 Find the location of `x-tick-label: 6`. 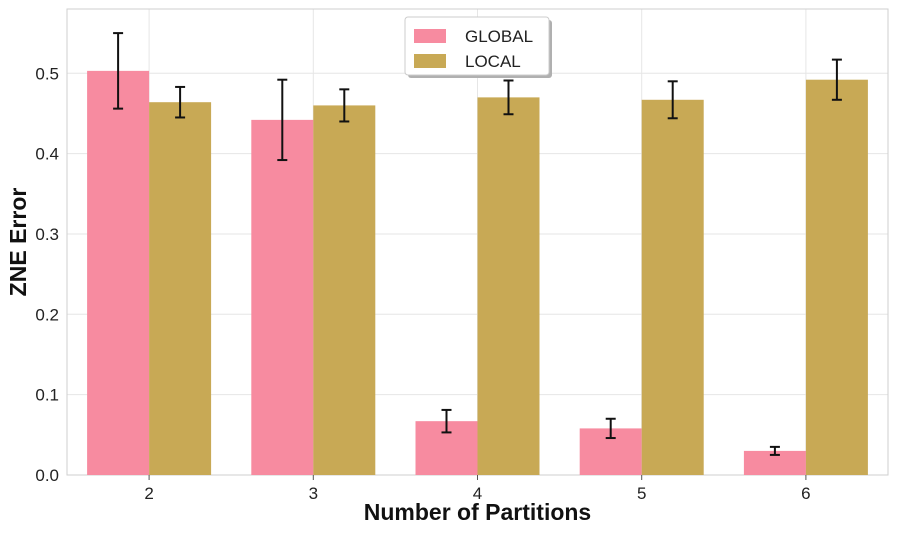

x-tick-label: 6 is located at coordinates (805, 493).